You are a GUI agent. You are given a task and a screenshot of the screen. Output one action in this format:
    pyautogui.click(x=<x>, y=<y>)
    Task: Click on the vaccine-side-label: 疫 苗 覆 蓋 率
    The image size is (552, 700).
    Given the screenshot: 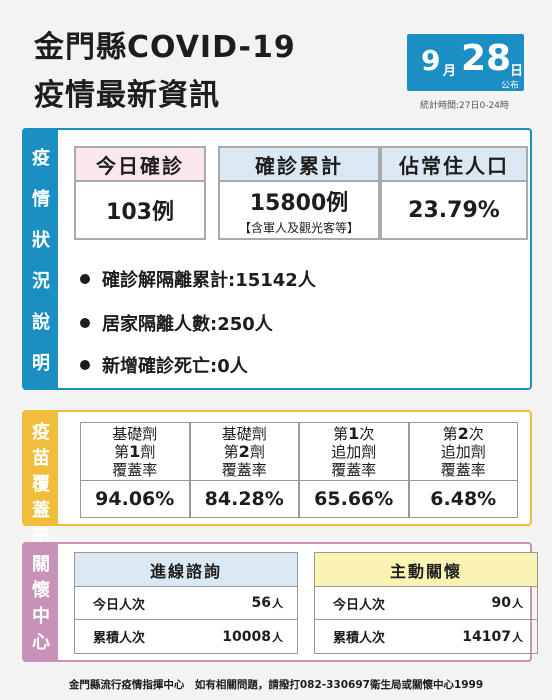 What is the action you would take?
    pyautogui.click(x=41, y=479)
    